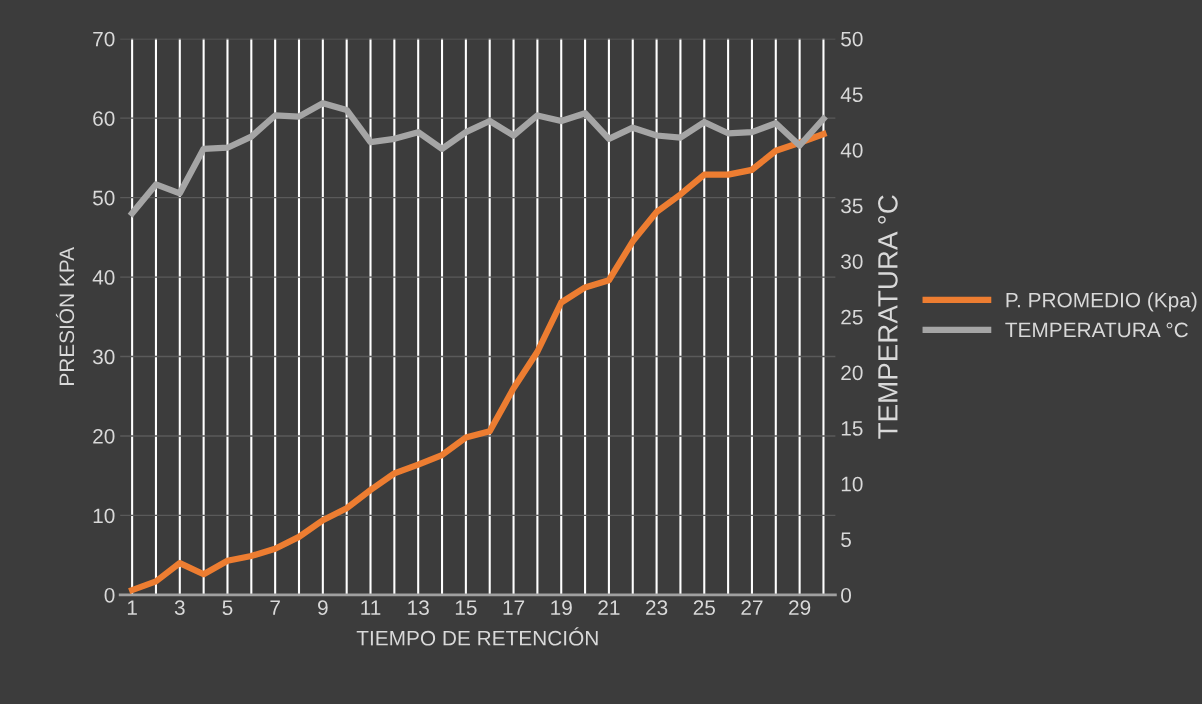 Image resolution: width=1202 pixels, height=704 pixels. Describe the element at coordinates (846, 595) in the screenshot. I see `y2-tick-label: 0` at that location.